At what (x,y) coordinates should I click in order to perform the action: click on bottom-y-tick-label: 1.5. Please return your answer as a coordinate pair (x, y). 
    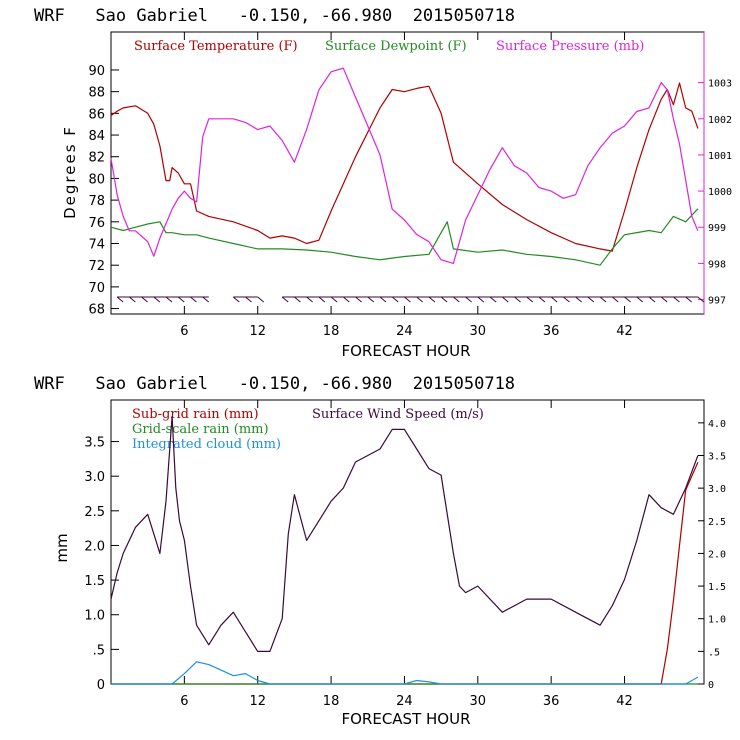
    Looking at the image, I should click on (94, 581).